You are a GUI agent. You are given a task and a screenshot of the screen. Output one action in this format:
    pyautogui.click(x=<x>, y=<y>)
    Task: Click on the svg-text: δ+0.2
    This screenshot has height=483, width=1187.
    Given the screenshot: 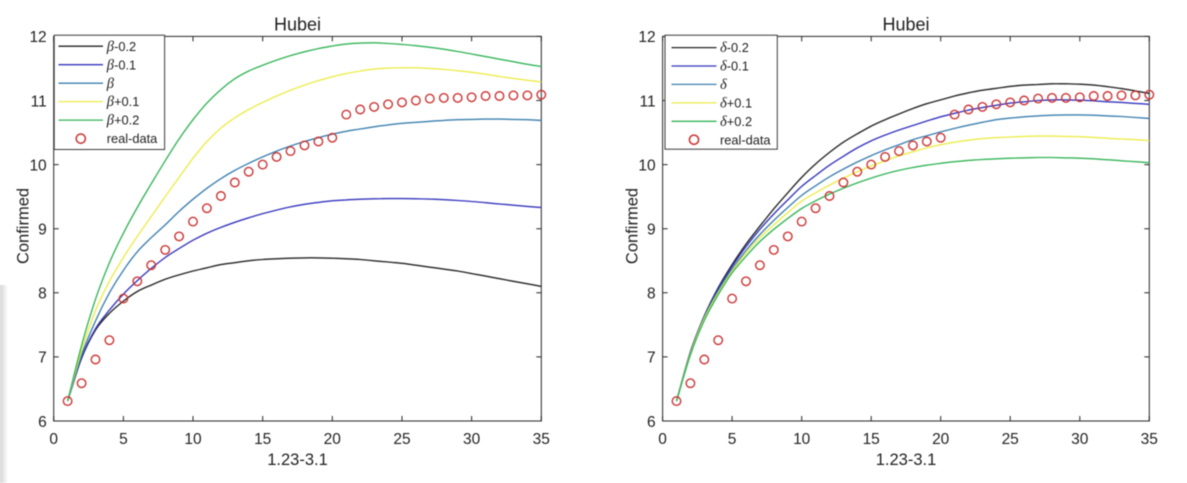 What is the action you would take?
    pyautogui.click(x=736, y=122)
    